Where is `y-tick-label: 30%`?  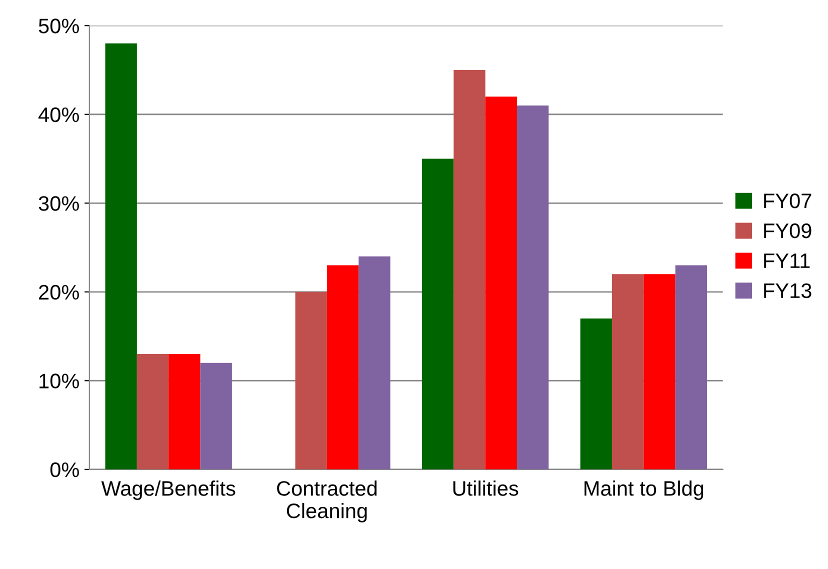
y-tick-label: 30% is located at coordinates (58, 203).